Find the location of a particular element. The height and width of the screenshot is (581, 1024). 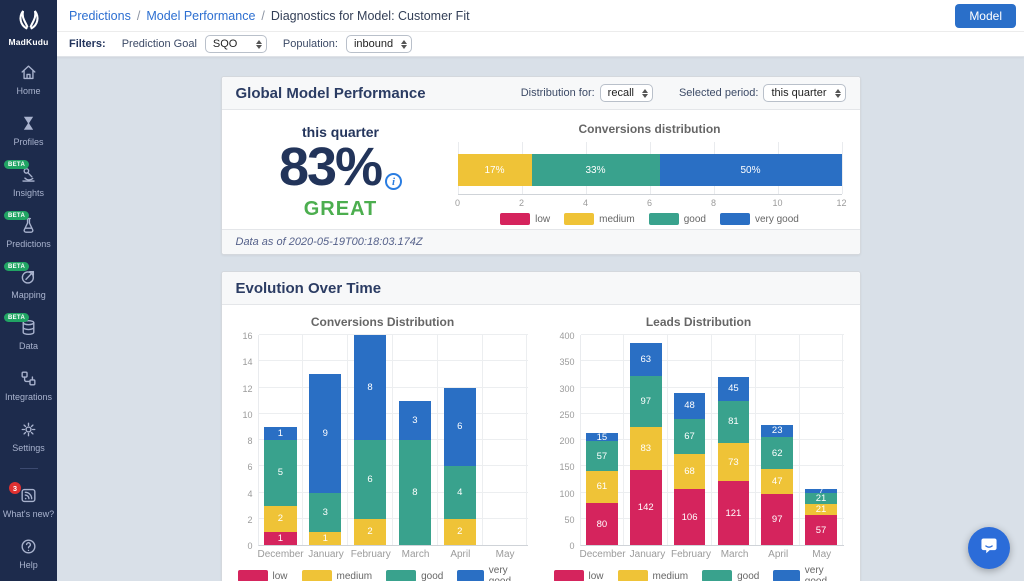

bar-segment-medium: 2 is located at coordinates (459, 531).